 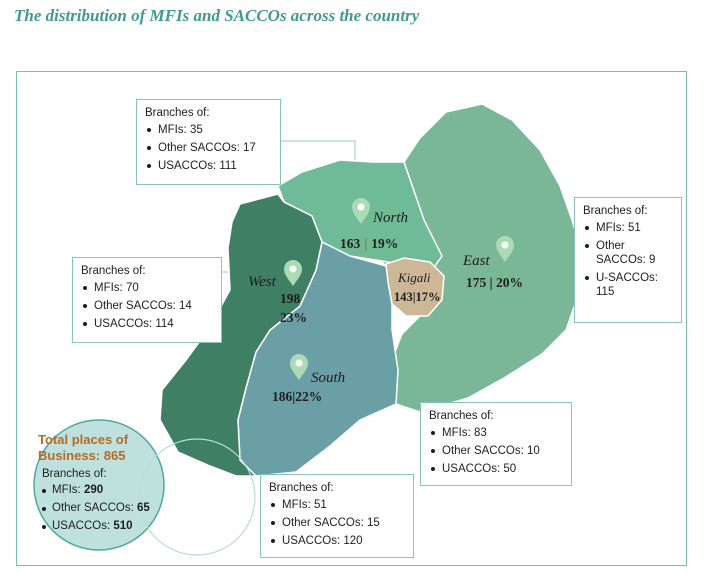 What do you see at coordinates (108, 490) in the screenshot?
I see `total-mfis-item: MFIs: 290` at bounding box center [108, 490].